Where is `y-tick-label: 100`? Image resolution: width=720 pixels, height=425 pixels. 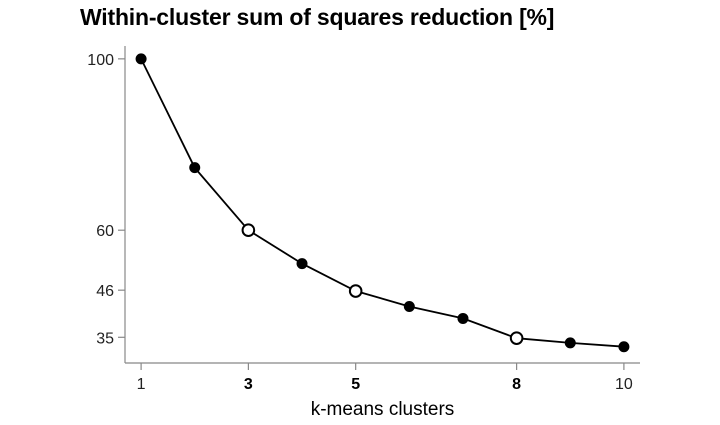 y-tick-label: 100 is located at coordinates (100, 60).